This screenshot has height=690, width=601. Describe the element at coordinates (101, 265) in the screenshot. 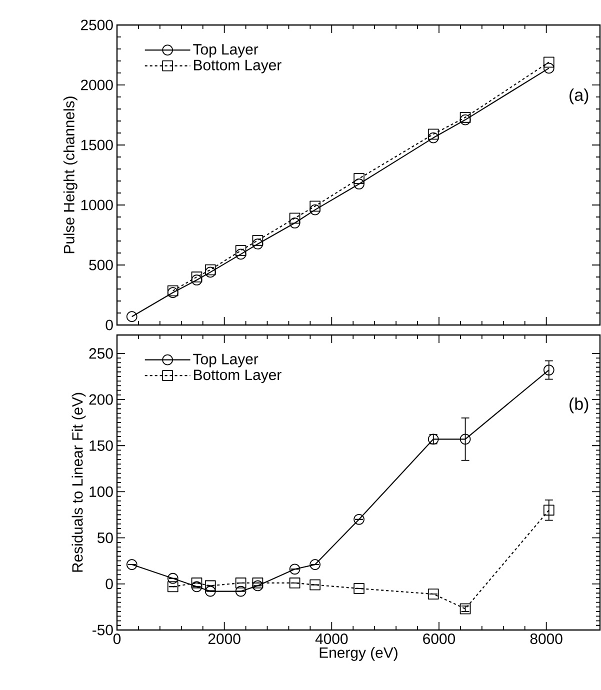

I see `y-tick-label: 500` at that location.